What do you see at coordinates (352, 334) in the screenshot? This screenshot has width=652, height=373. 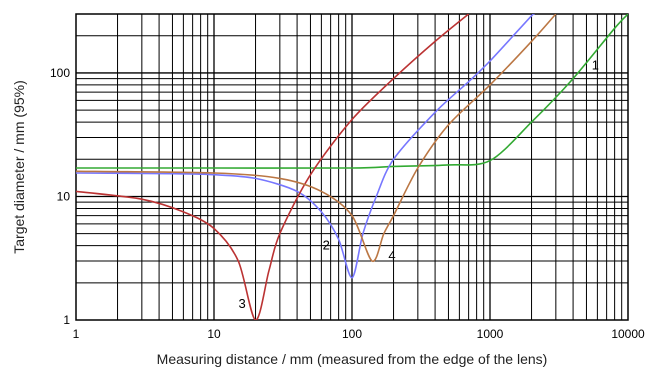 I see `x-tick-label: 100` at bounding box center [352, 334].